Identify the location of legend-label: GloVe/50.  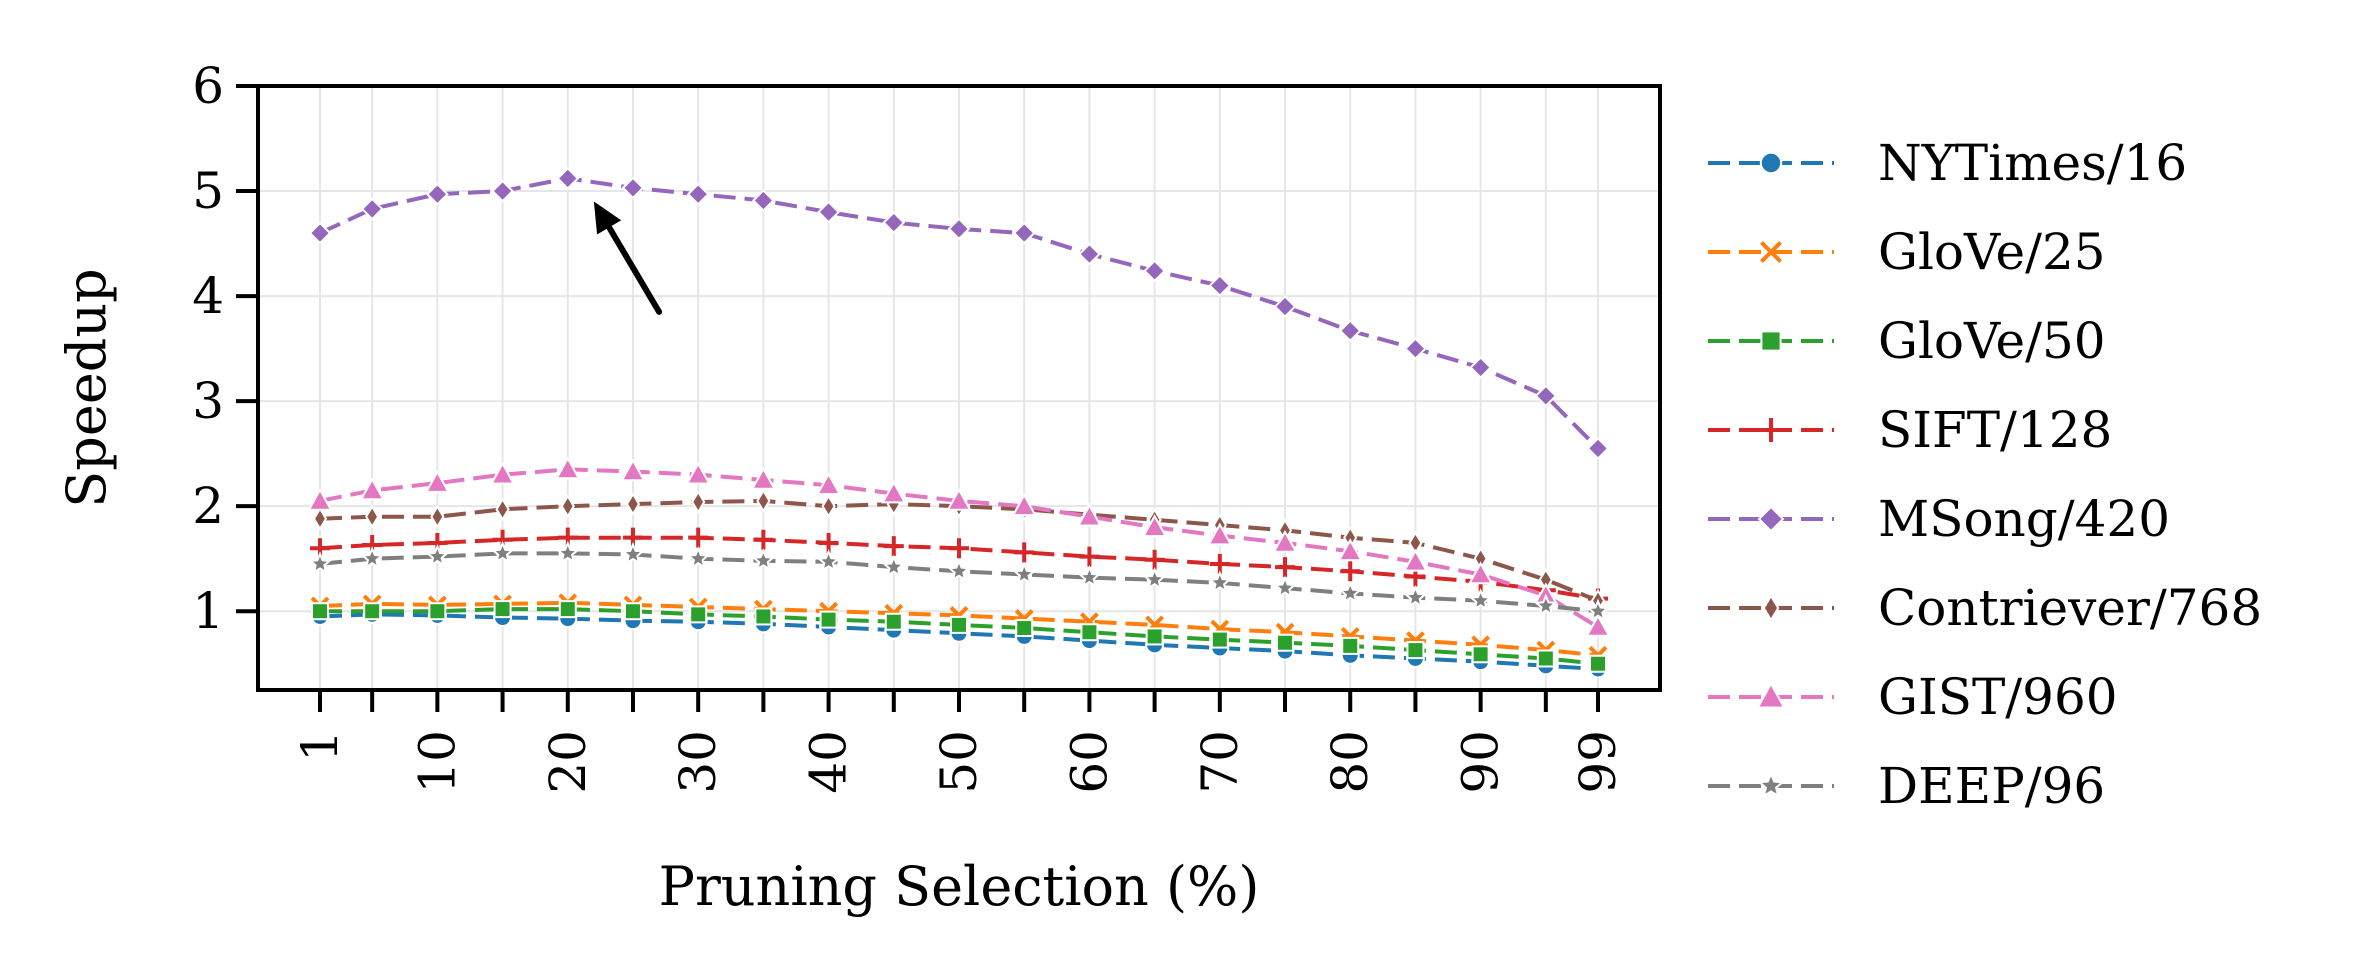
(1992, 341).